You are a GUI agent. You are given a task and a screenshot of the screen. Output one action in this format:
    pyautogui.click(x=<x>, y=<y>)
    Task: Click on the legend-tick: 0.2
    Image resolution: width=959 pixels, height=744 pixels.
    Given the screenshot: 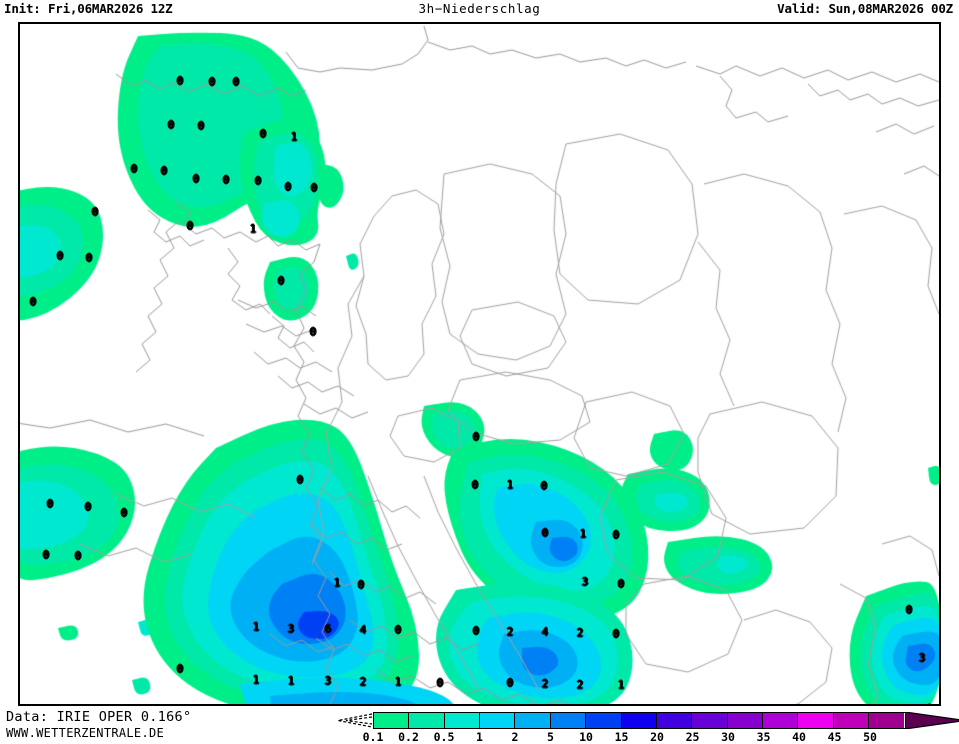 What is the action you would take?
    pyautogui.click(x=408, y=737)
    